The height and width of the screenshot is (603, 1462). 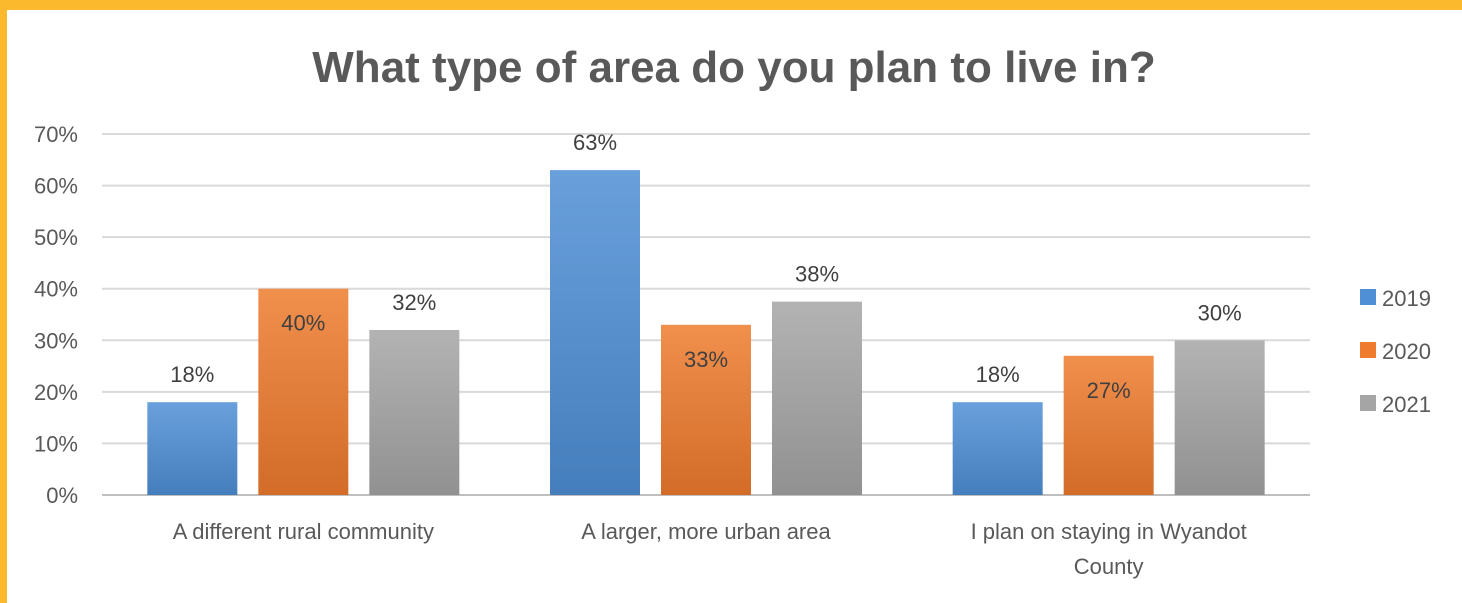 I want to click on category-label: I plan on staying in Wyandot, so click(x=1109, y=531).